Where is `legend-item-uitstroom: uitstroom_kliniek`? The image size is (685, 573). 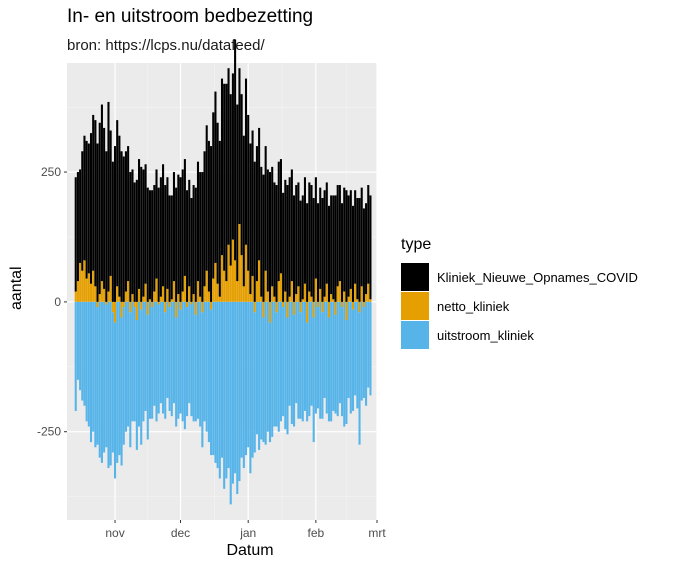
legend-item-uitstroom: uitstroom_kliniek is located at coordinates (467, 335).